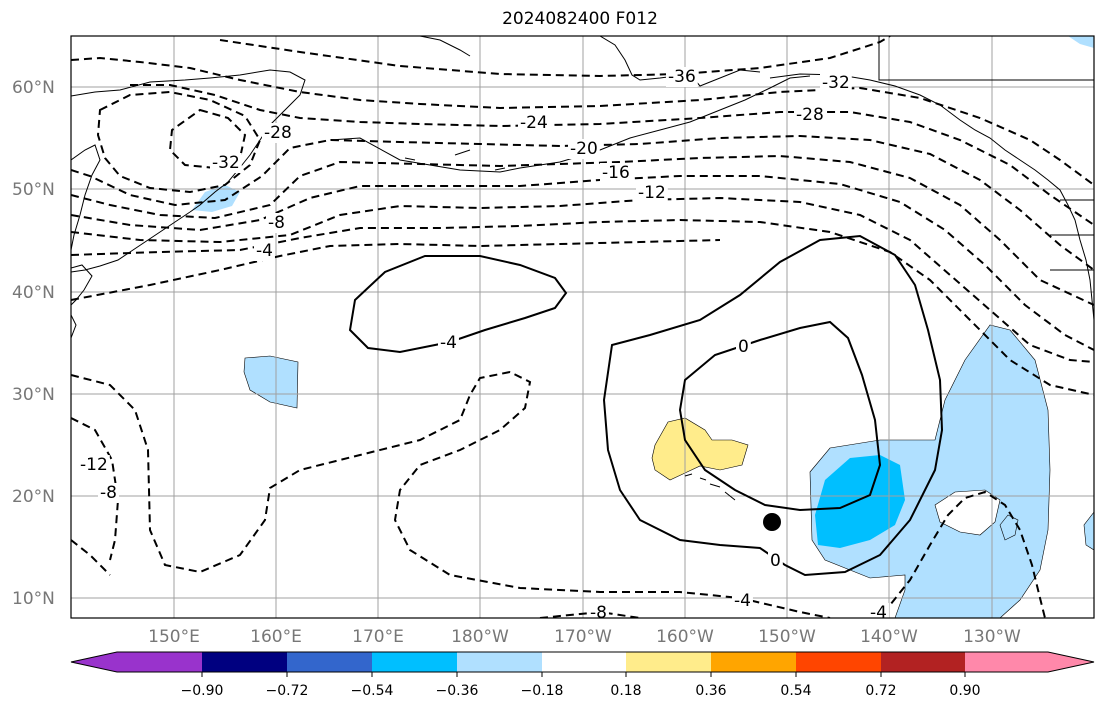 The width and height of the screenshot is (1105, 712). I want to click on colorbar-tick-label: 0.36, so click(710, 691).